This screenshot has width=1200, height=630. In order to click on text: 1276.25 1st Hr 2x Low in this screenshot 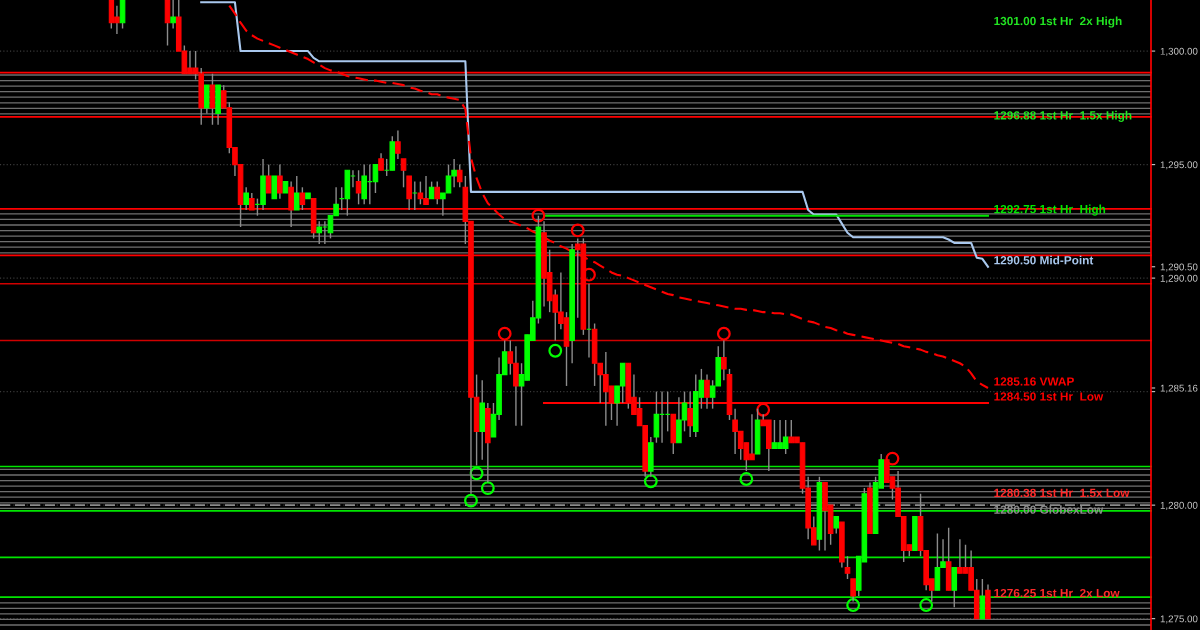, I will do `click(1057, 593)`.